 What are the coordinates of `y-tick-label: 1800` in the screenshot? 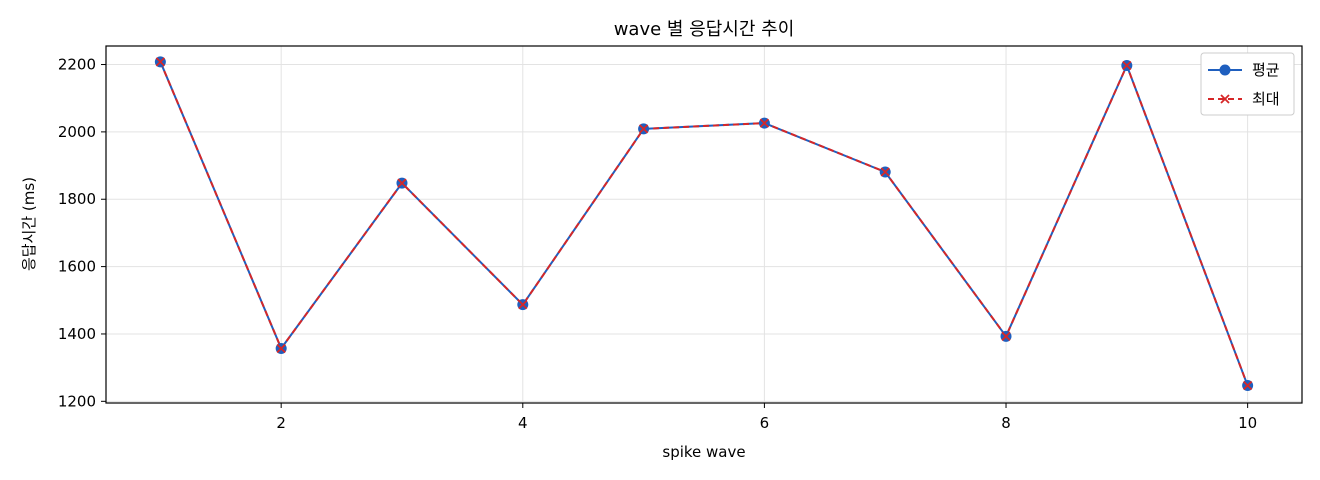 It's located at (77, 199).